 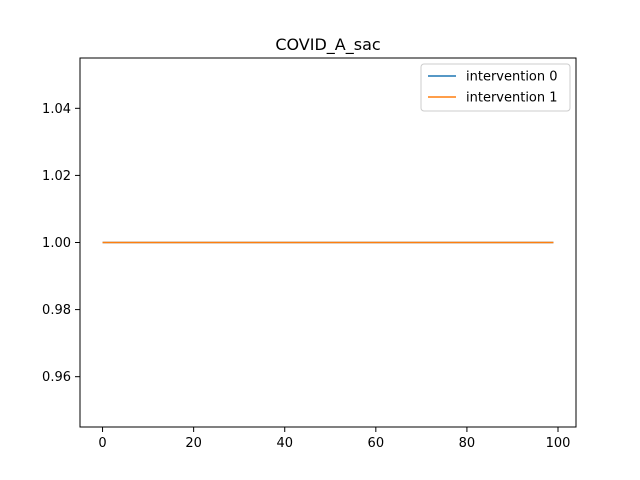 What do you see at coordinates (376, 443) in the screenshot?
I see `x-tick-label: 60` at bounding box center [376, 443].